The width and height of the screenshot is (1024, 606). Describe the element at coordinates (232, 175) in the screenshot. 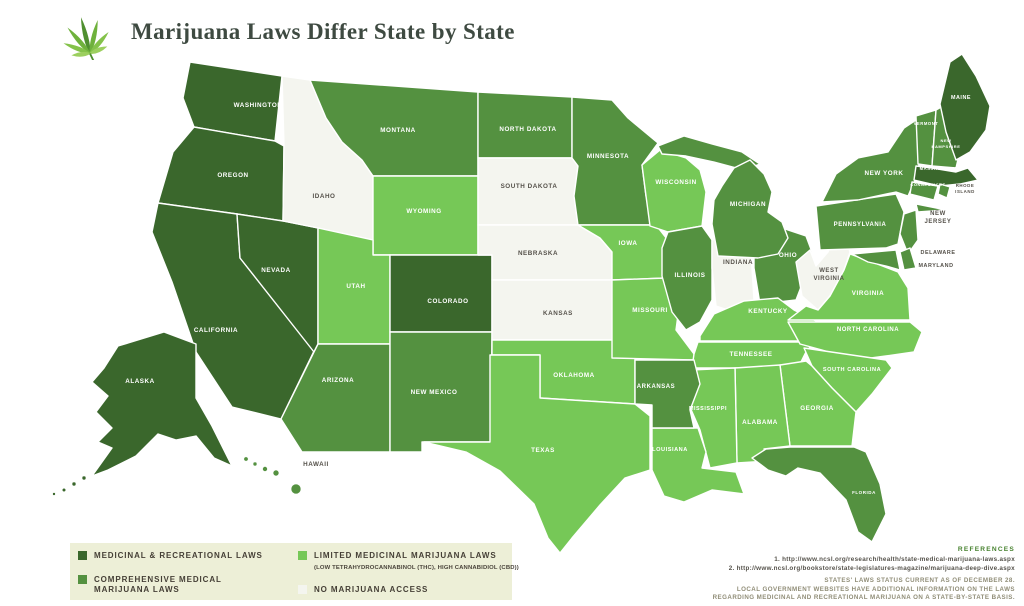

I see `state-label-or: OREGON` at that location.